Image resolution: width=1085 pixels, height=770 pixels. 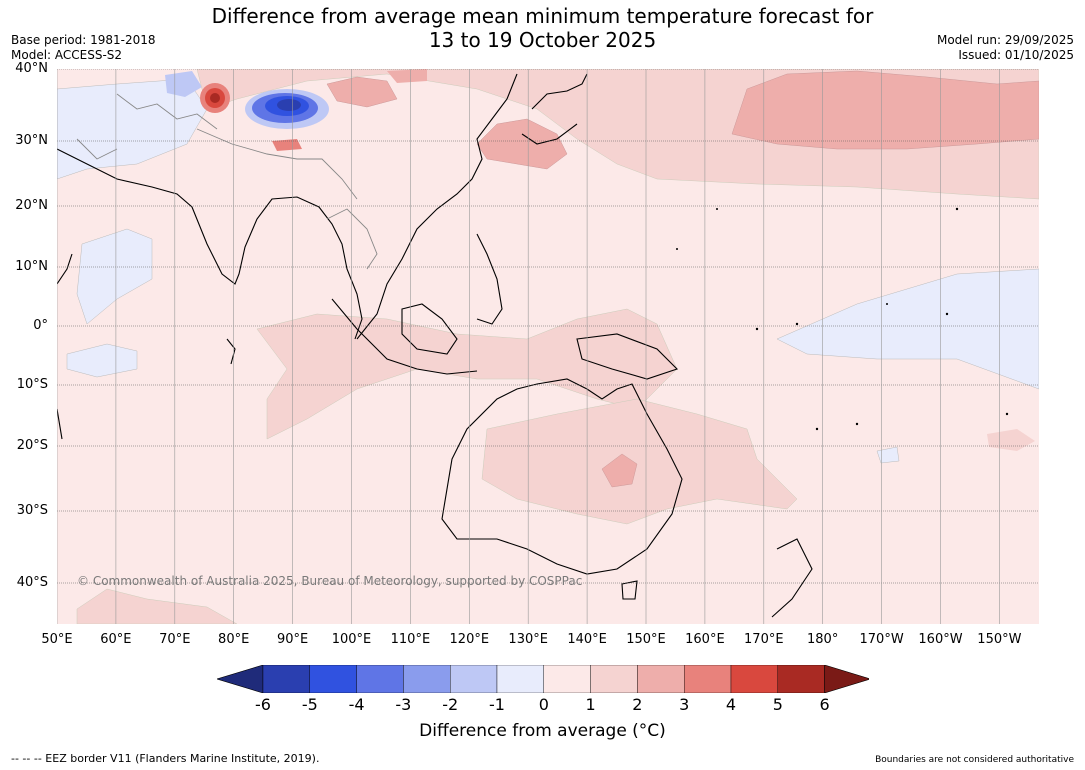 I want to click on base-period: Base period: 1981-2018, so click(x=83, y=40).